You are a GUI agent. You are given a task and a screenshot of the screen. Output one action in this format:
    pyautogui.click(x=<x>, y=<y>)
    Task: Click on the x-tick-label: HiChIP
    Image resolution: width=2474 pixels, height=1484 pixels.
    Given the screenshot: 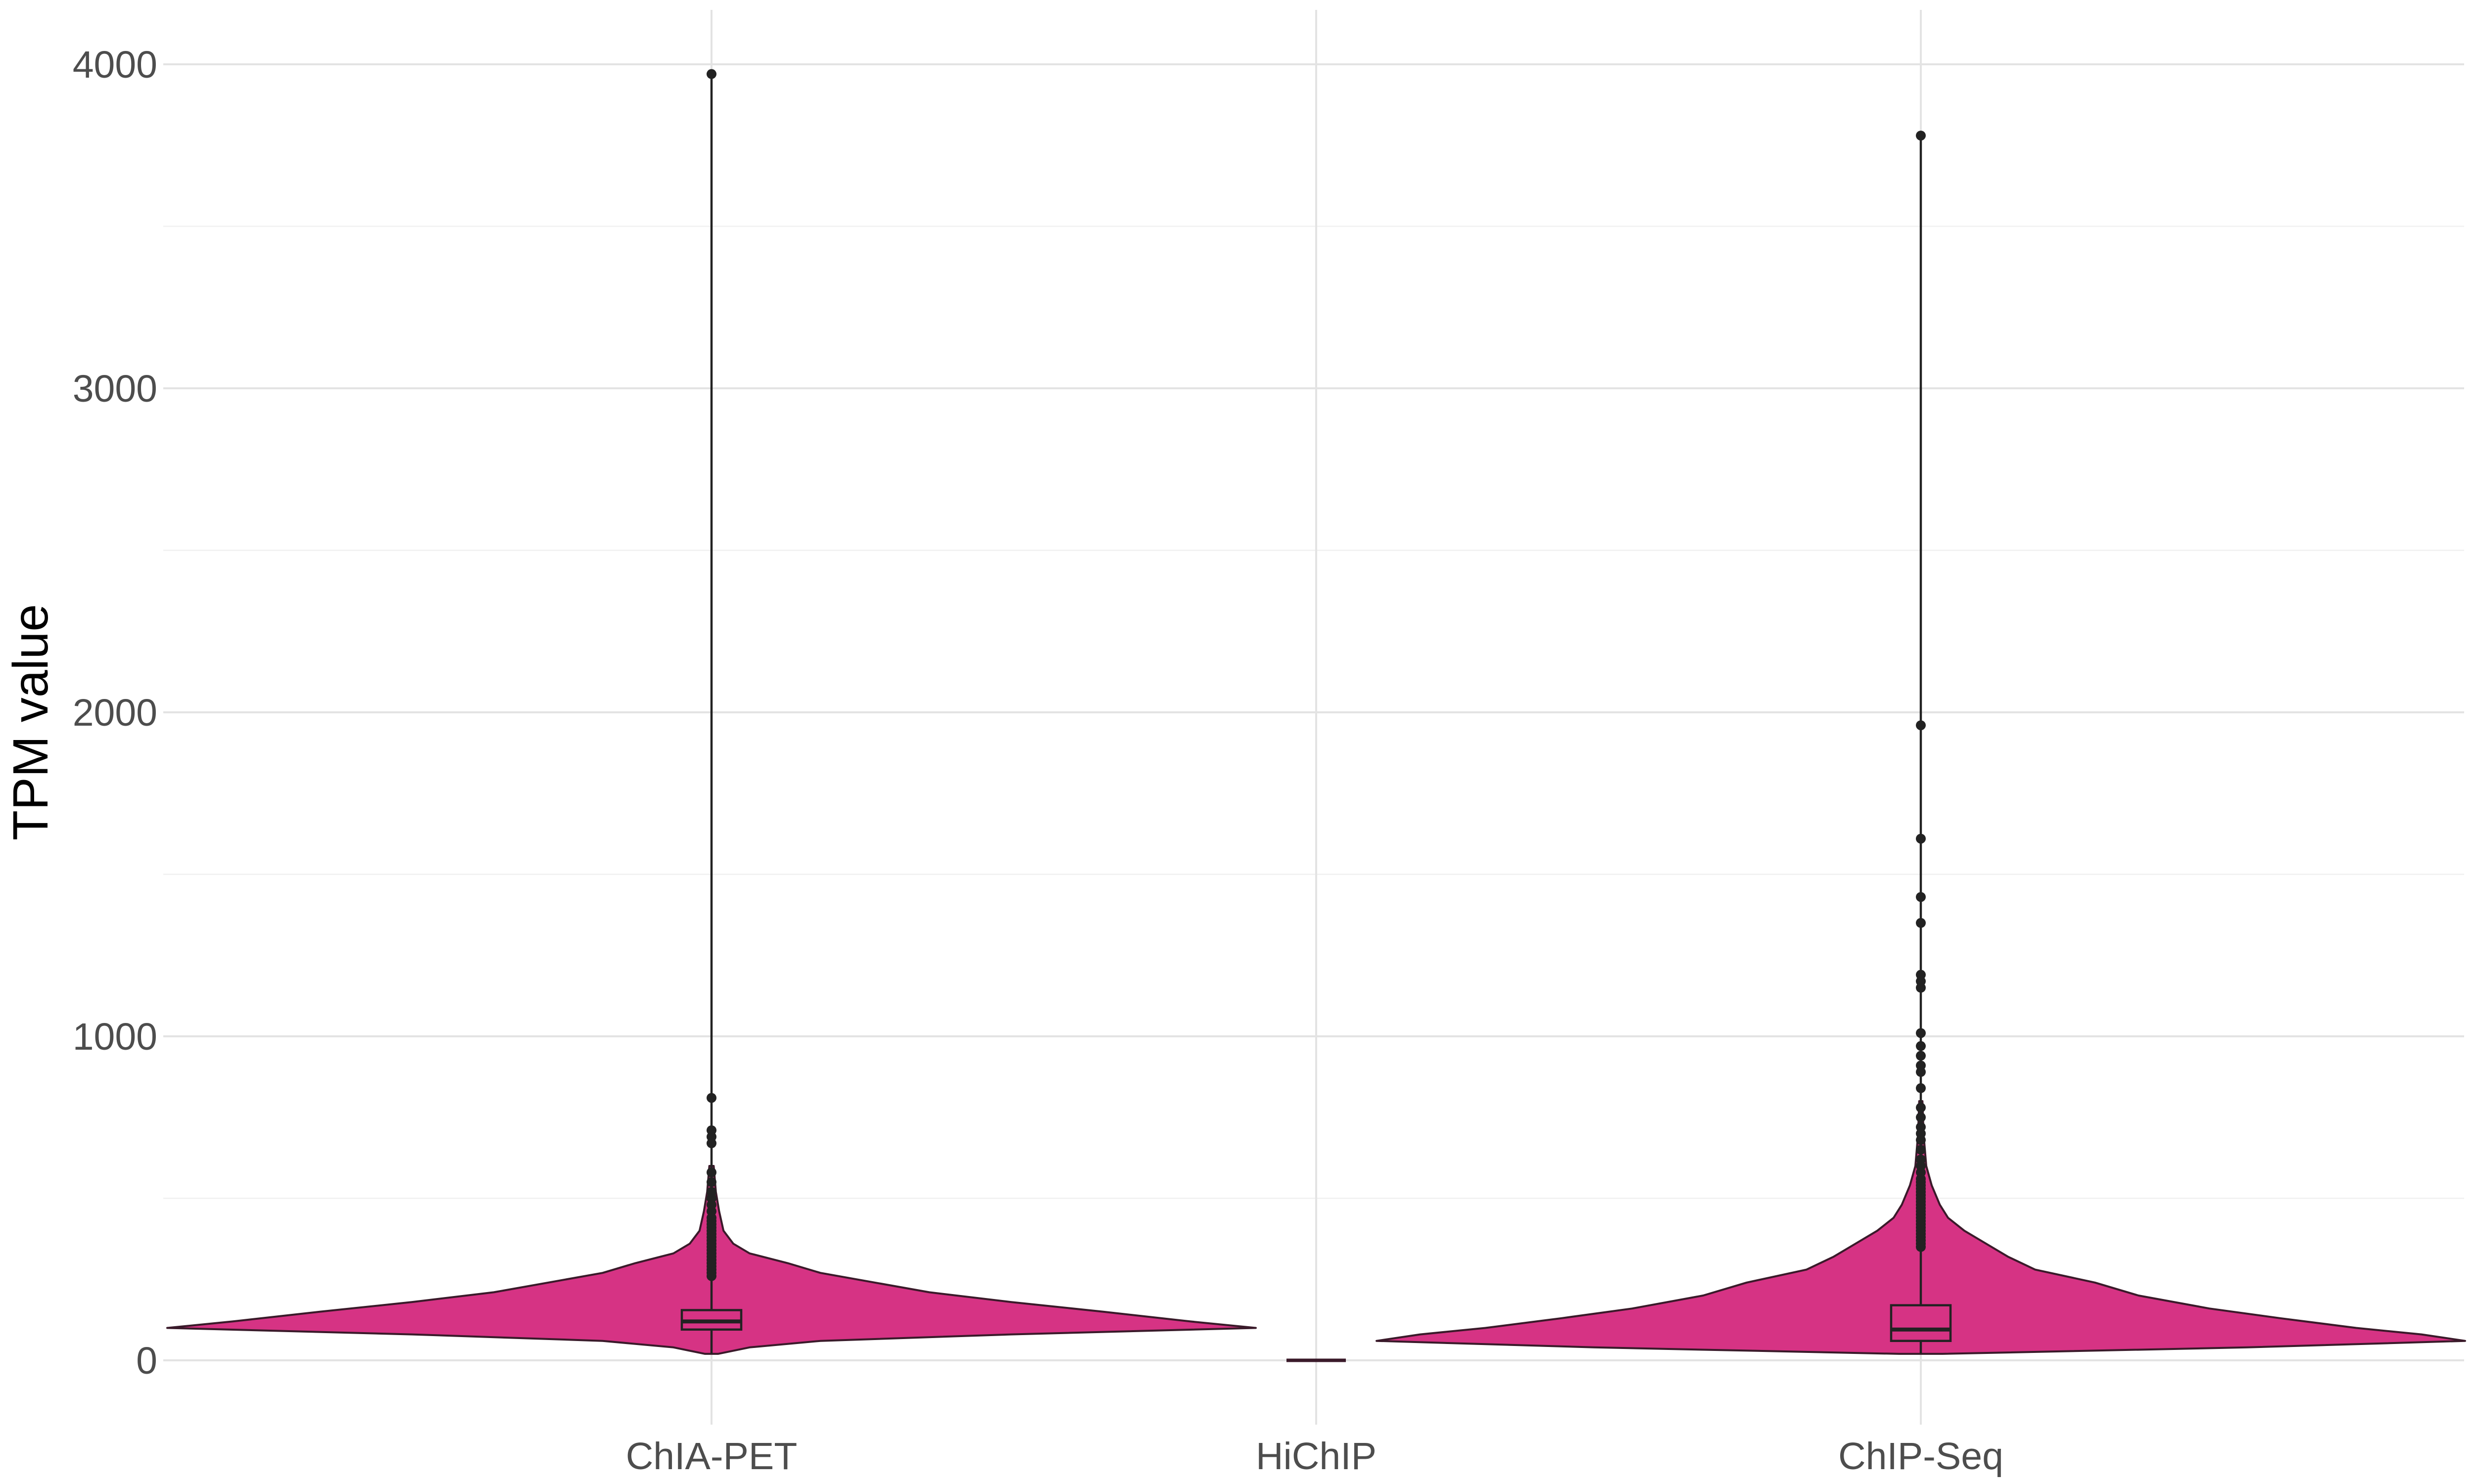 What is the action you would take?
    pyautogui.click(x=1316, y=1456)
    